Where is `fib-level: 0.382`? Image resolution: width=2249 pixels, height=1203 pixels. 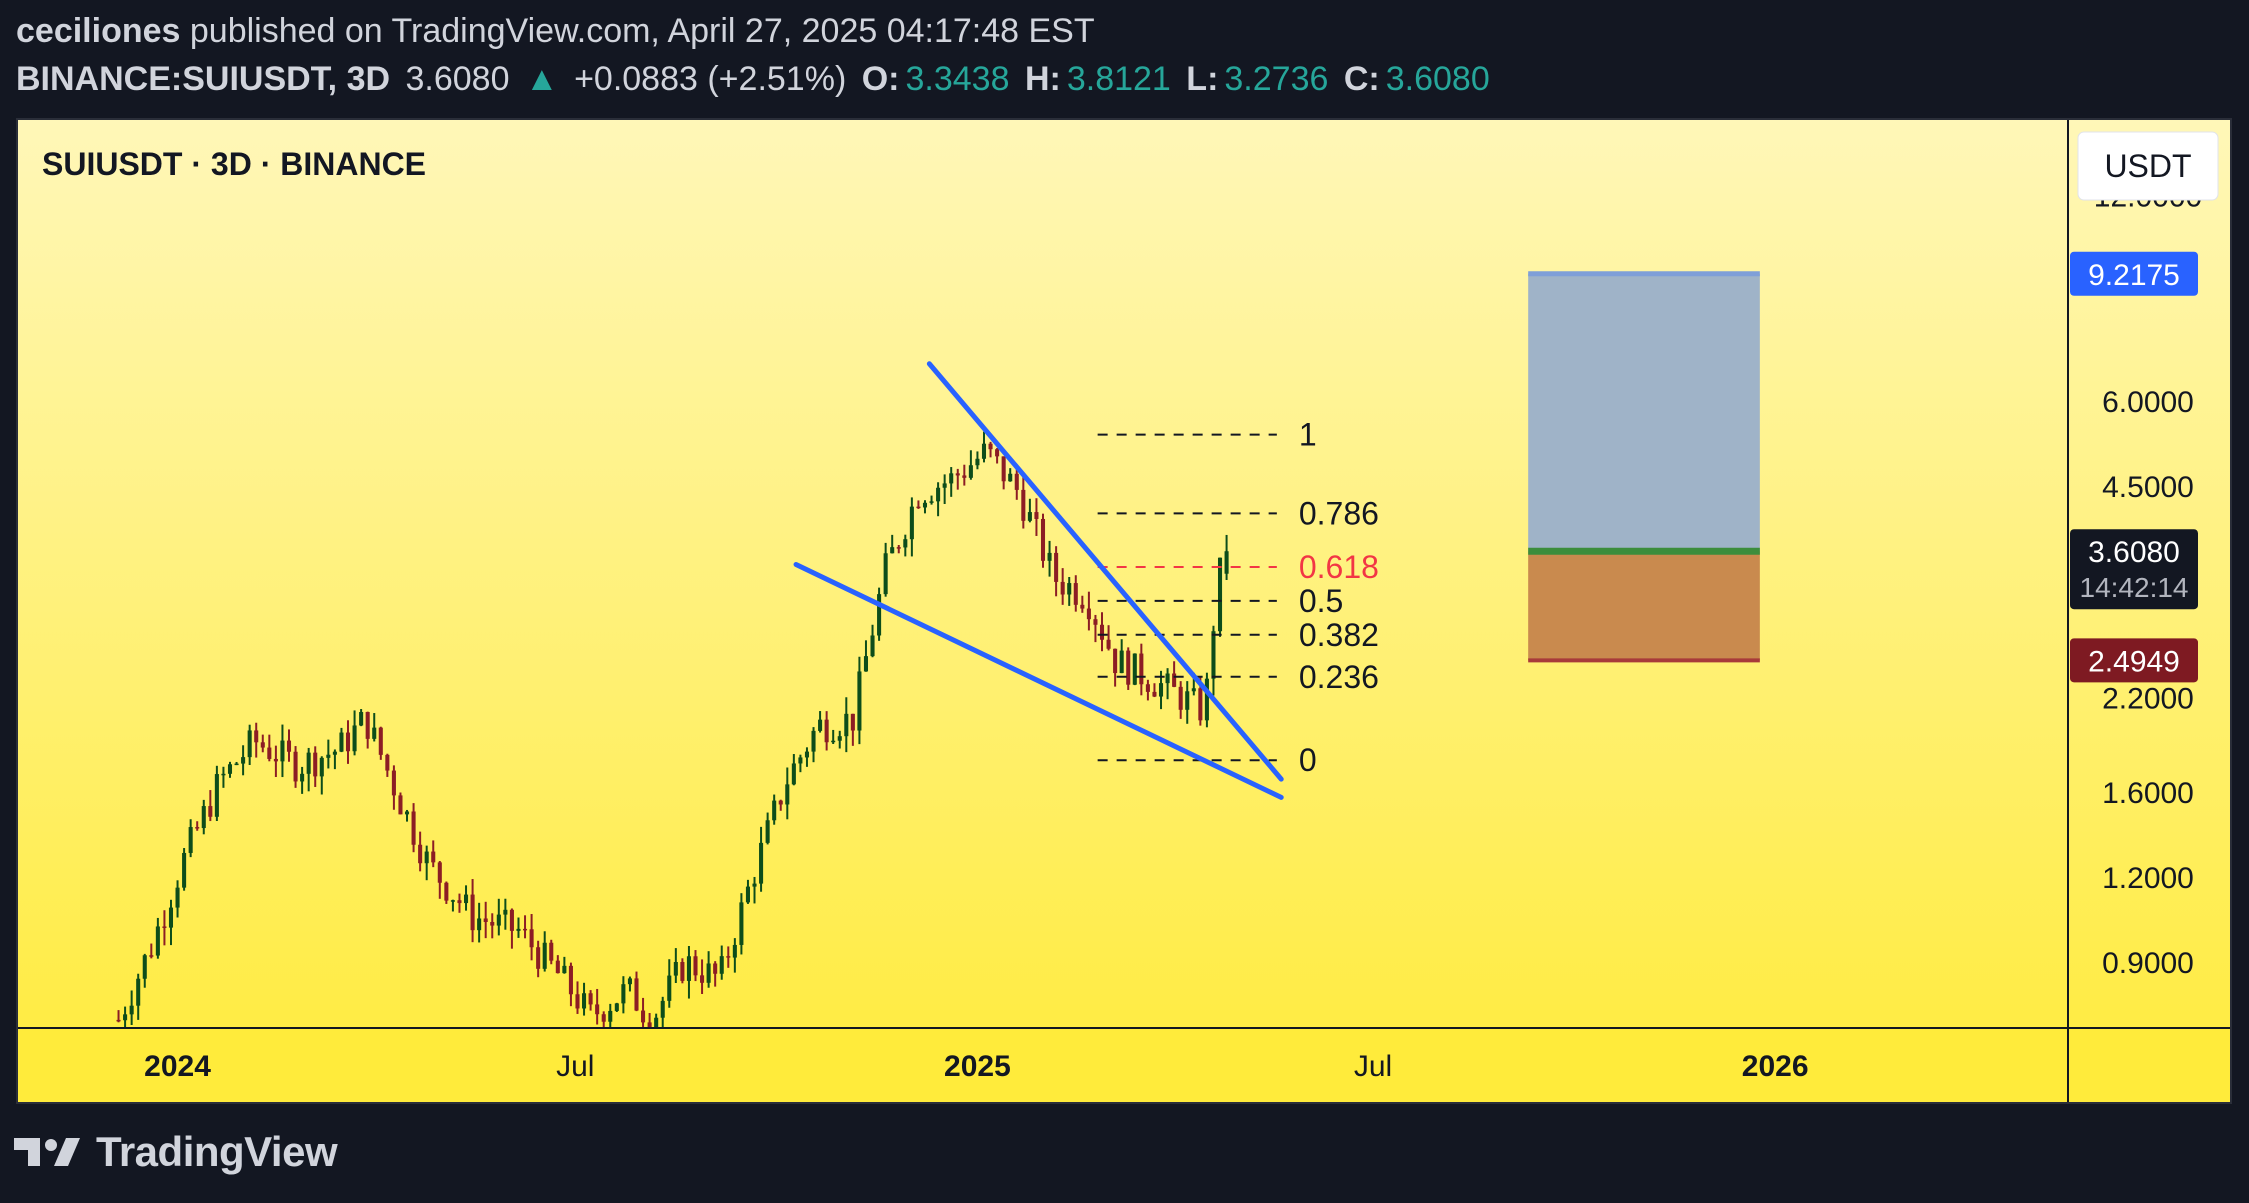 fib-level: 0.382 is located at coordinates (1238, 635).